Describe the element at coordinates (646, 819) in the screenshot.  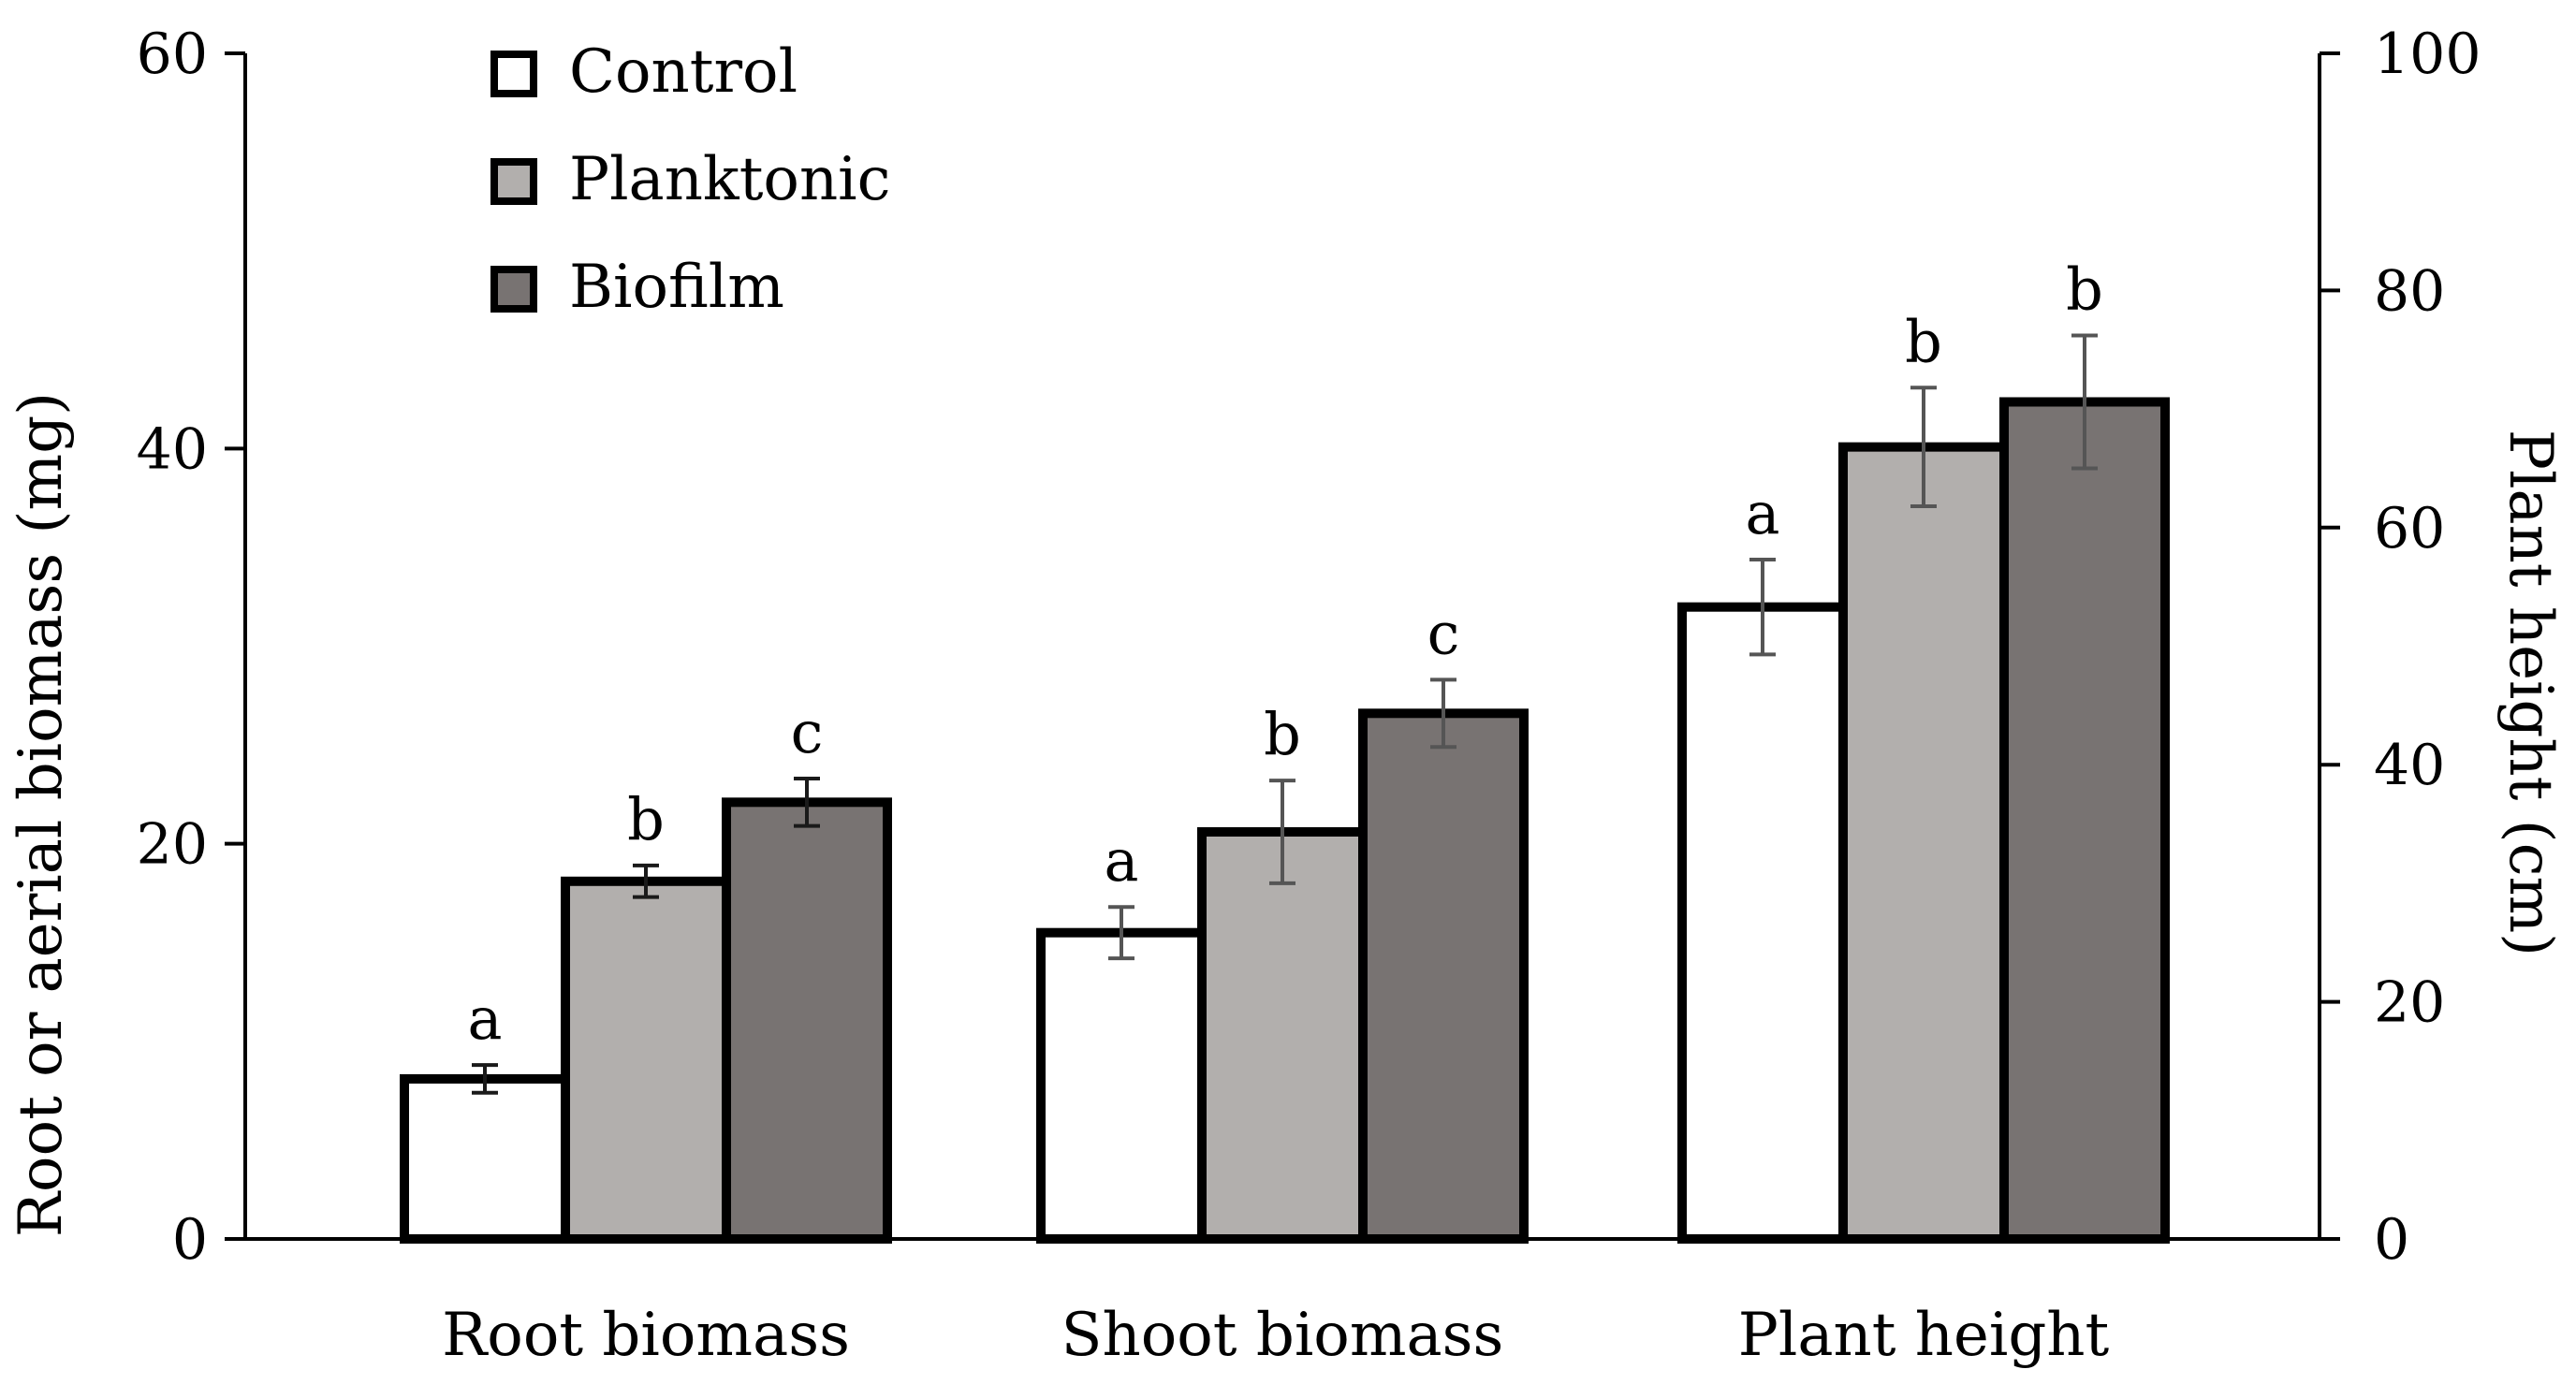
I see `significance-letter-planktonic-root-biomass: b` at that location.